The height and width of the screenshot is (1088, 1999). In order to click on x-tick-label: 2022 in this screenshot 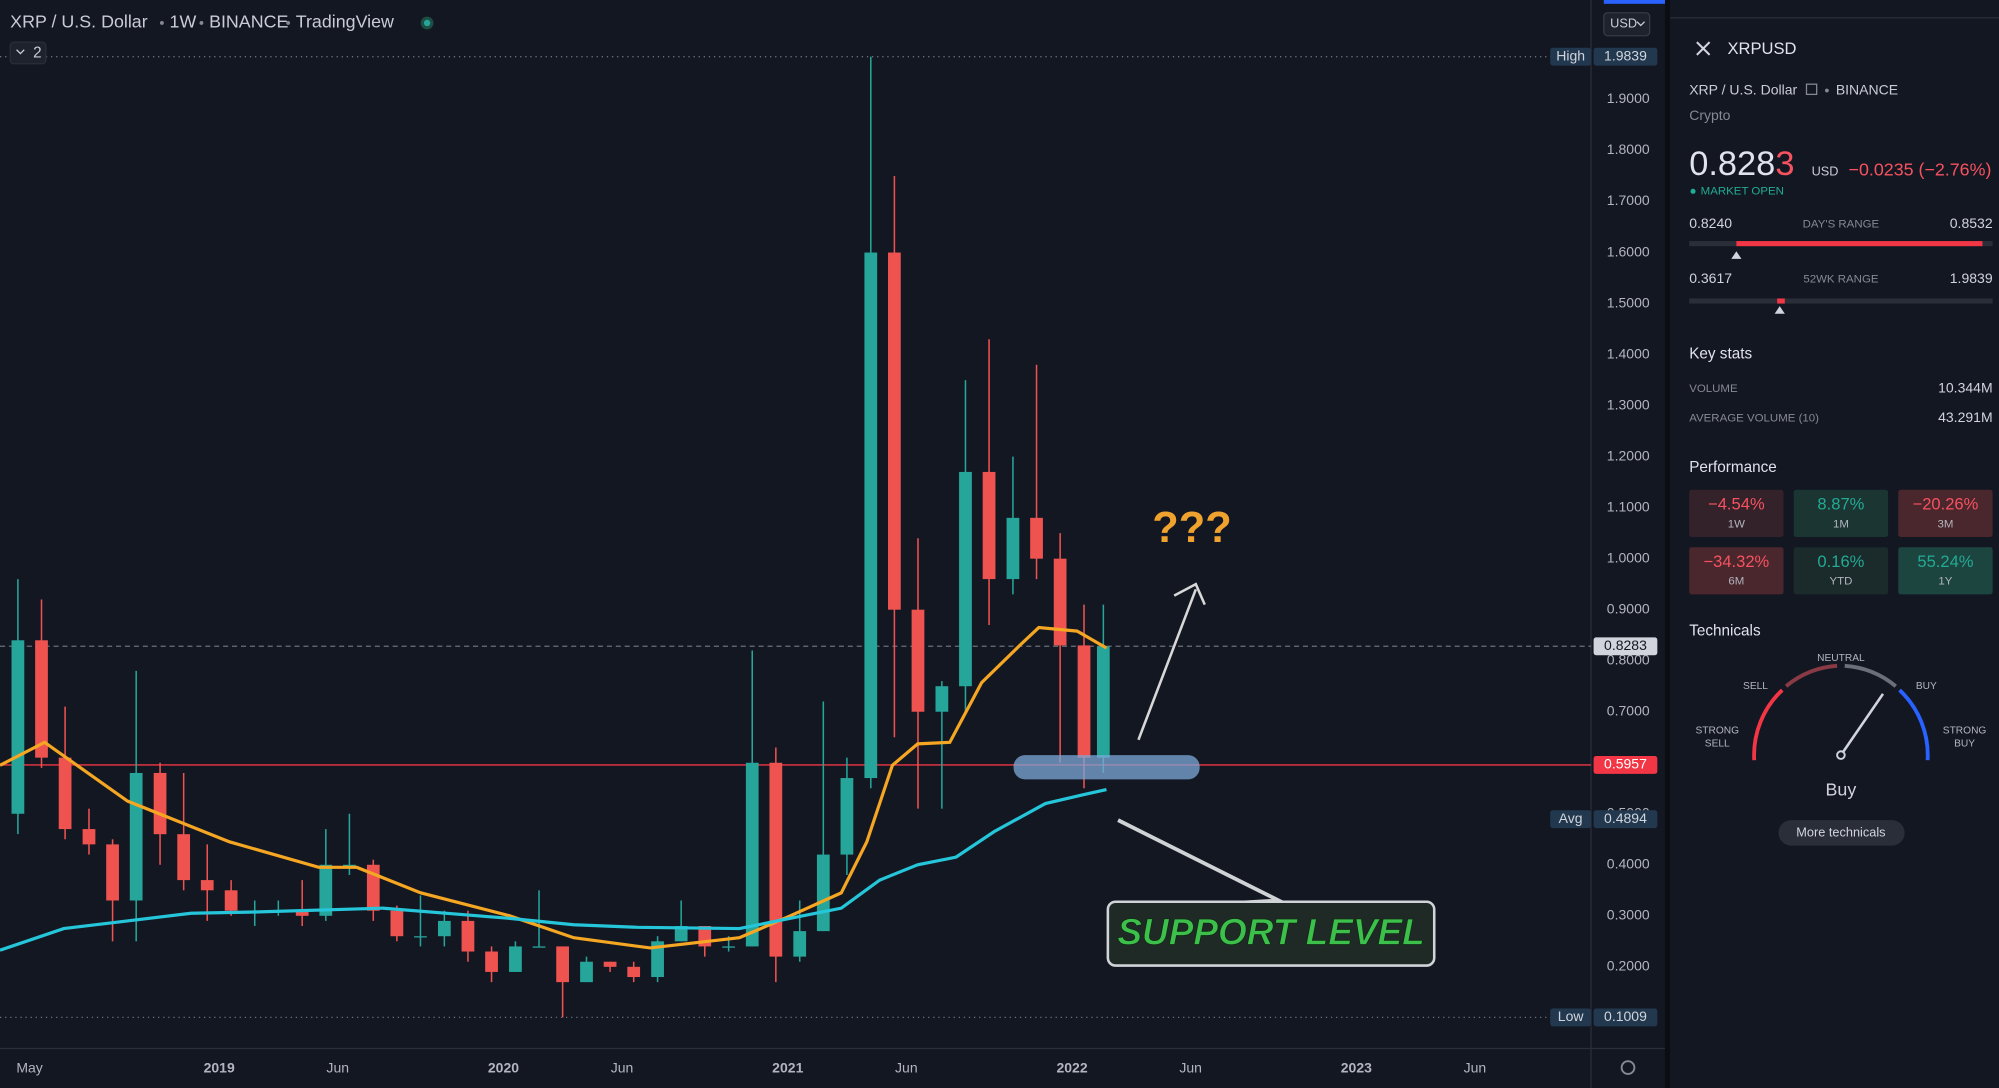, I will do `click(1071, 1068)`.